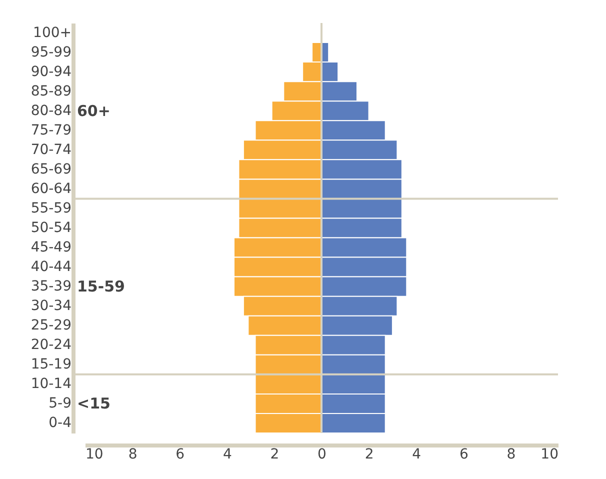 The image size is (606, 479). I want to click on y-tick-label: 75-79, so click(51, 130).